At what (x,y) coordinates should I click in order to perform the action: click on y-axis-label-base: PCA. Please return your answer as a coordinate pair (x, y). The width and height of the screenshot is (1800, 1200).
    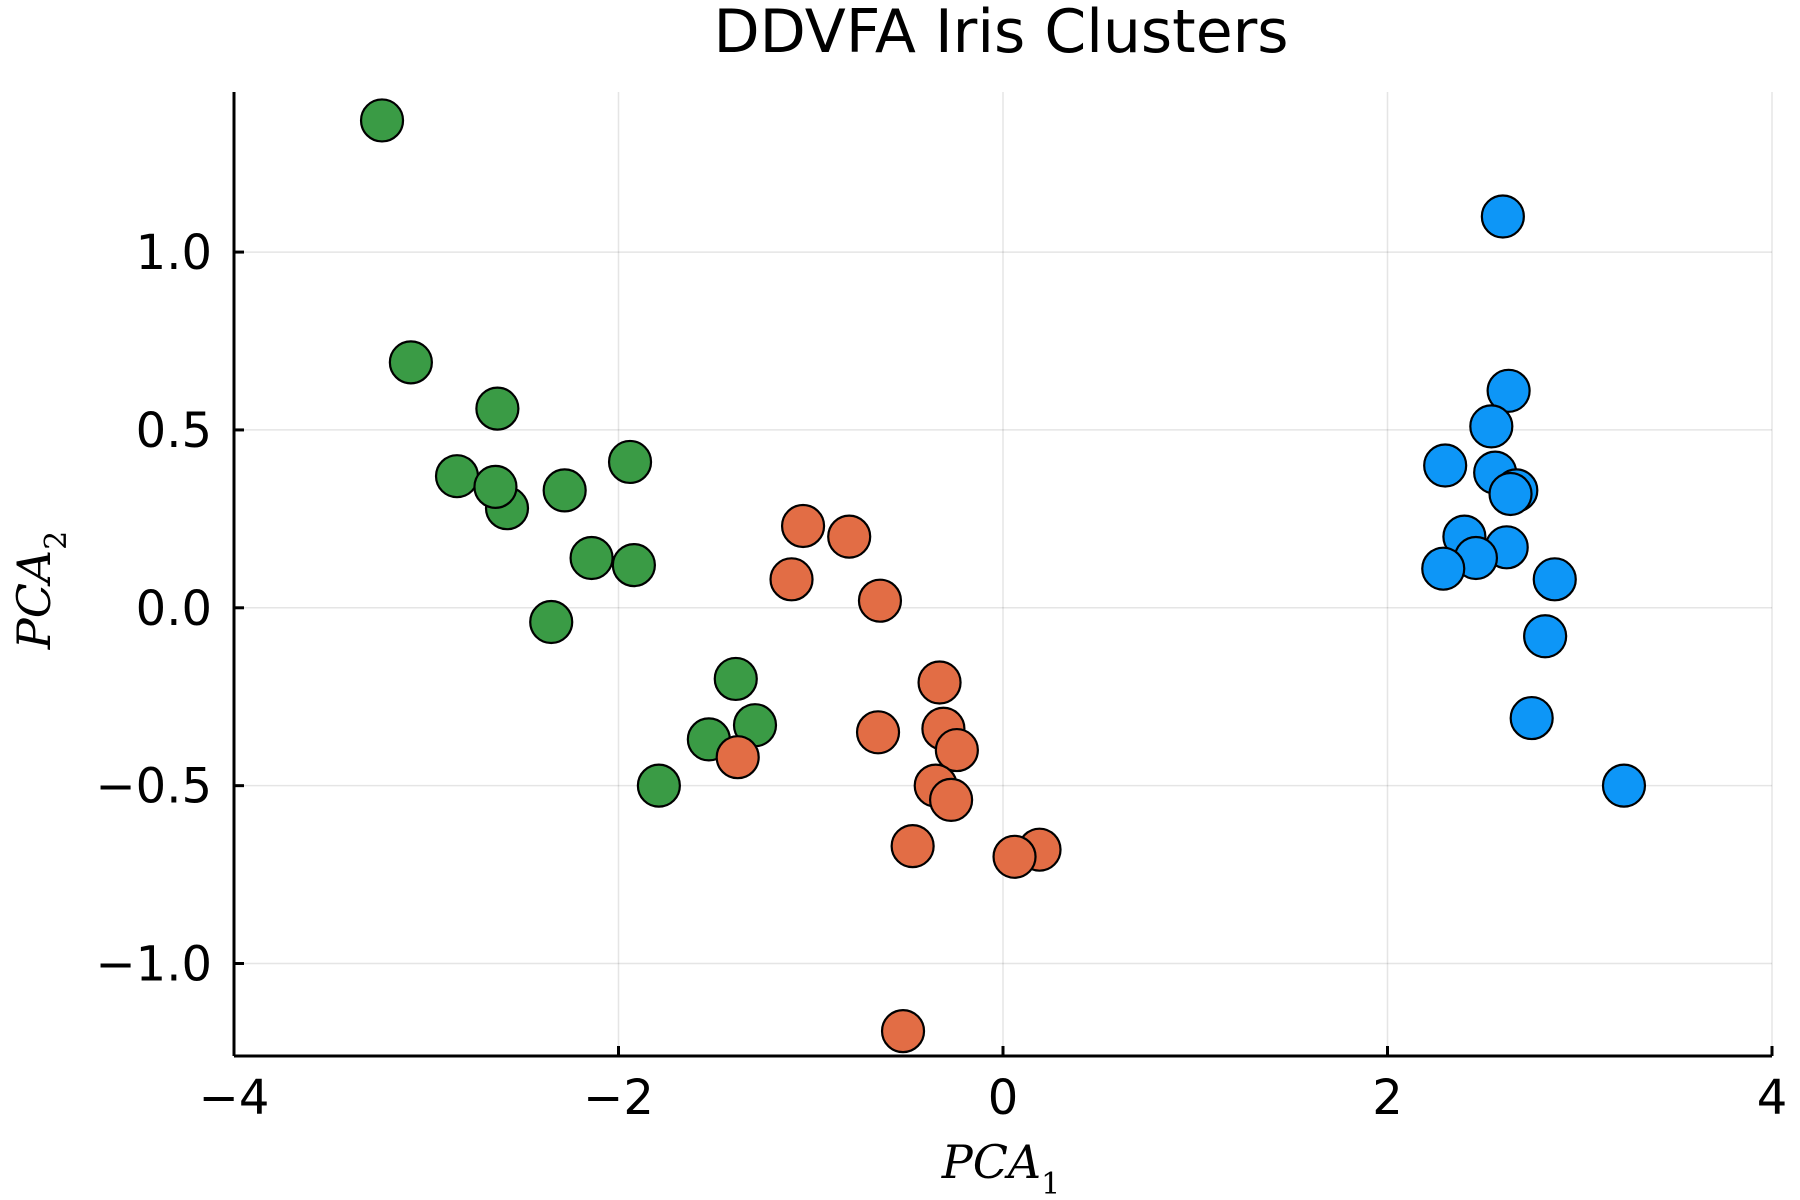
    Looking at the image, I should click on (34, 600).